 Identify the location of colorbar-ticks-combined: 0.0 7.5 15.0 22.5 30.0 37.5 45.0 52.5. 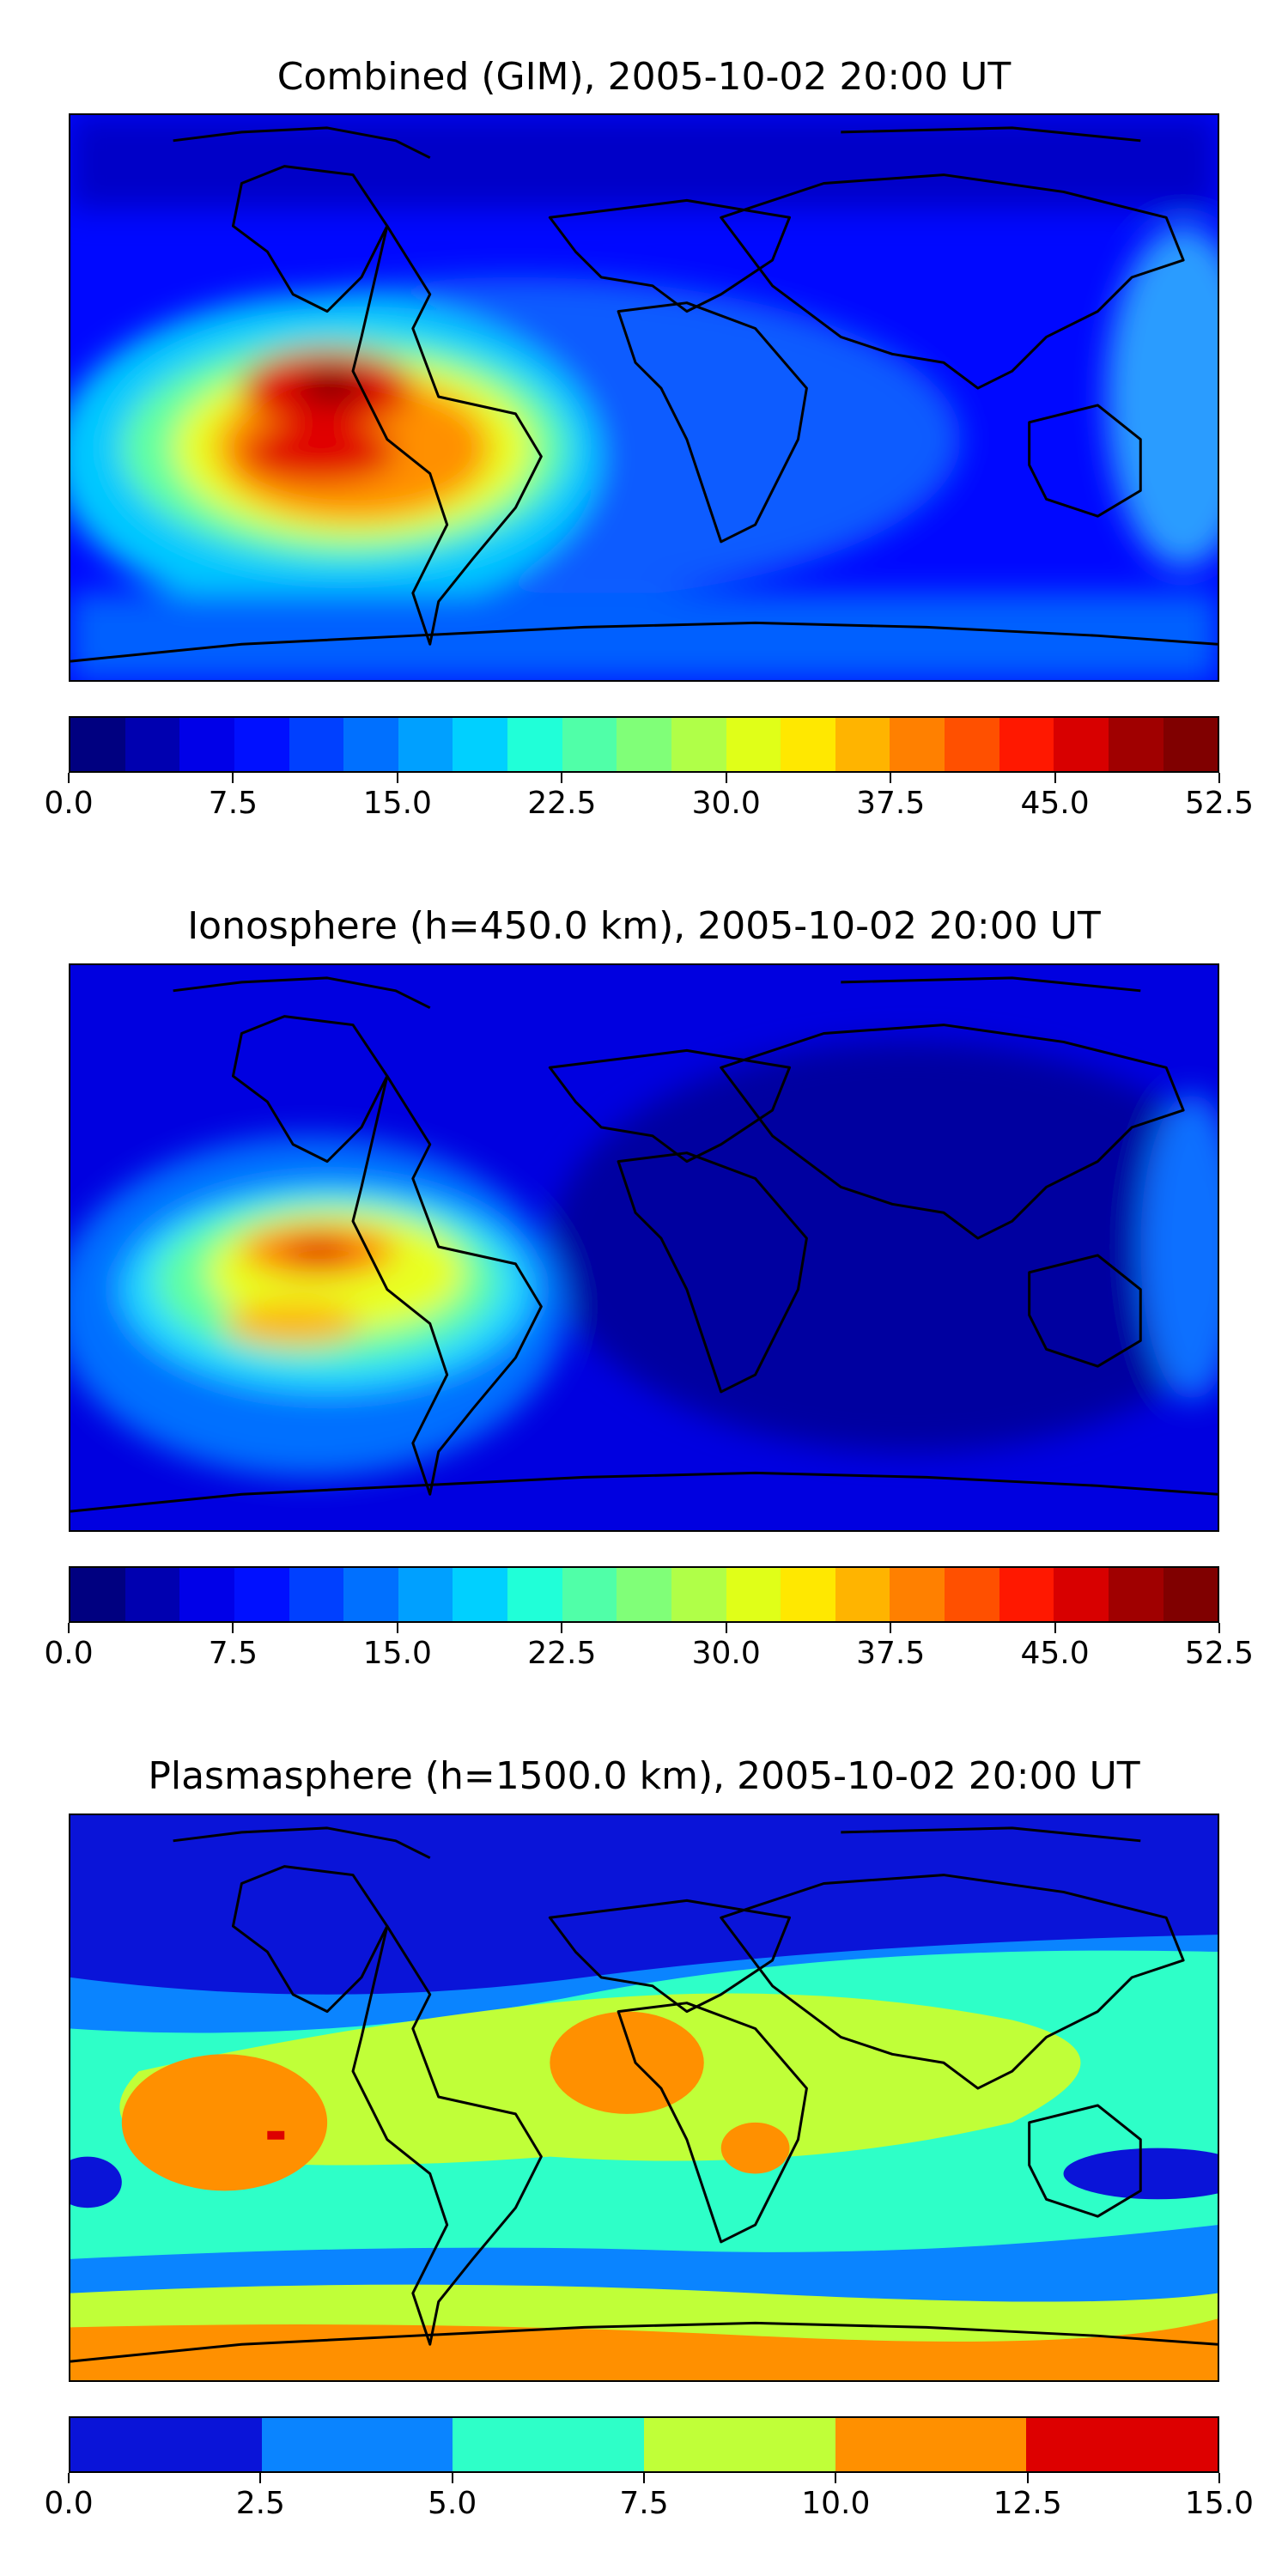
(649, 799).